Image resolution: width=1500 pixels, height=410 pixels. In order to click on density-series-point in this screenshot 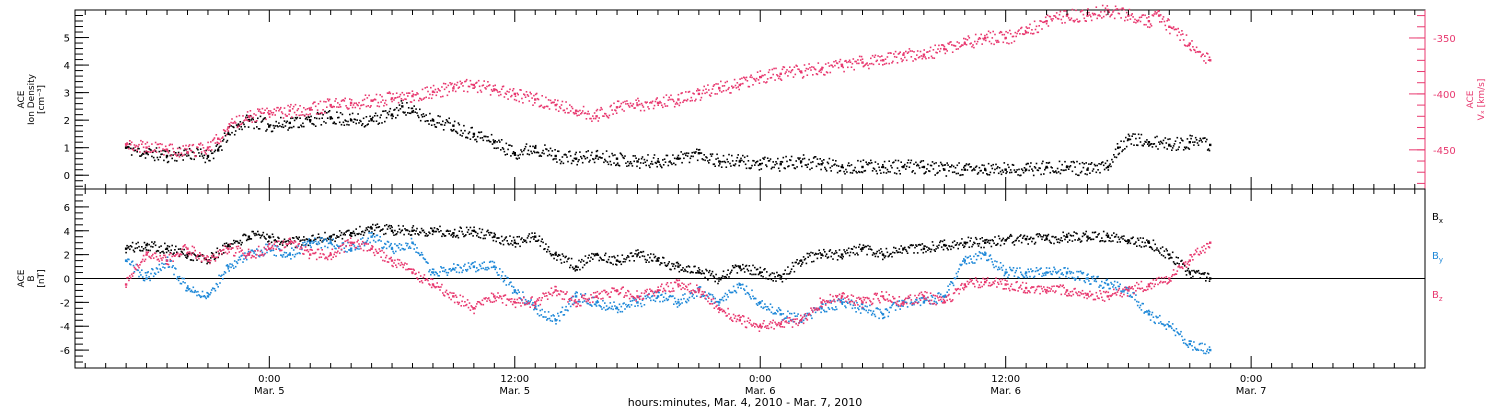, I will do `click(1149, 142)`.